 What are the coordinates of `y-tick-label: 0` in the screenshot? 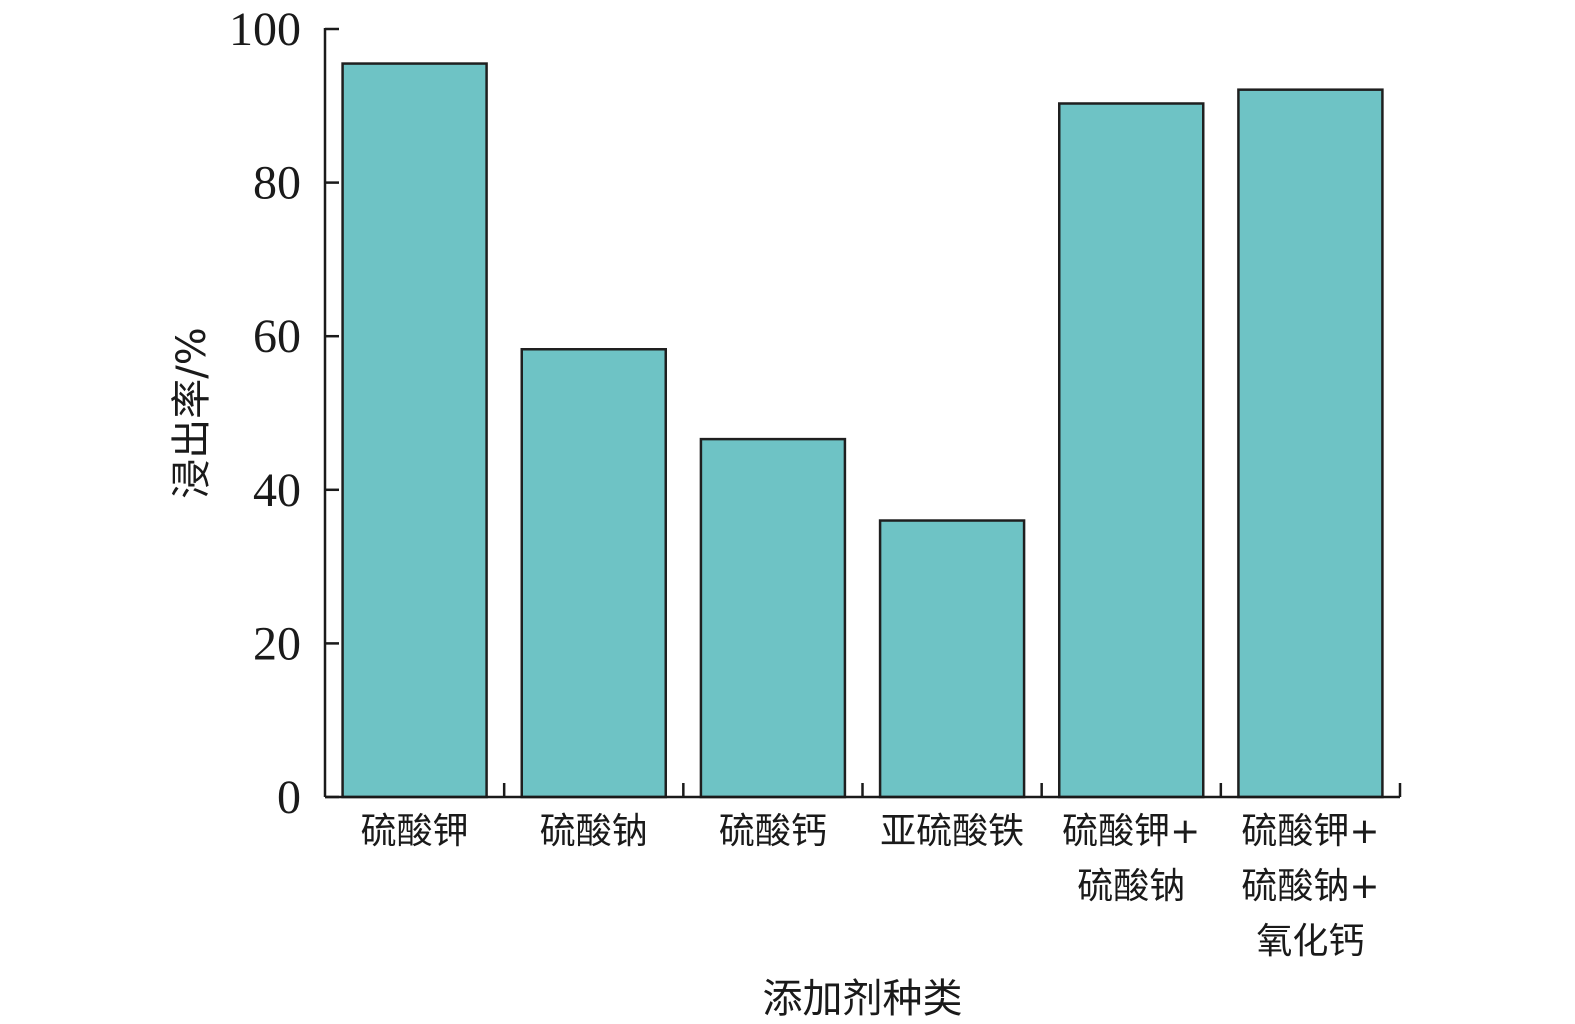 It's located at (289, 797).